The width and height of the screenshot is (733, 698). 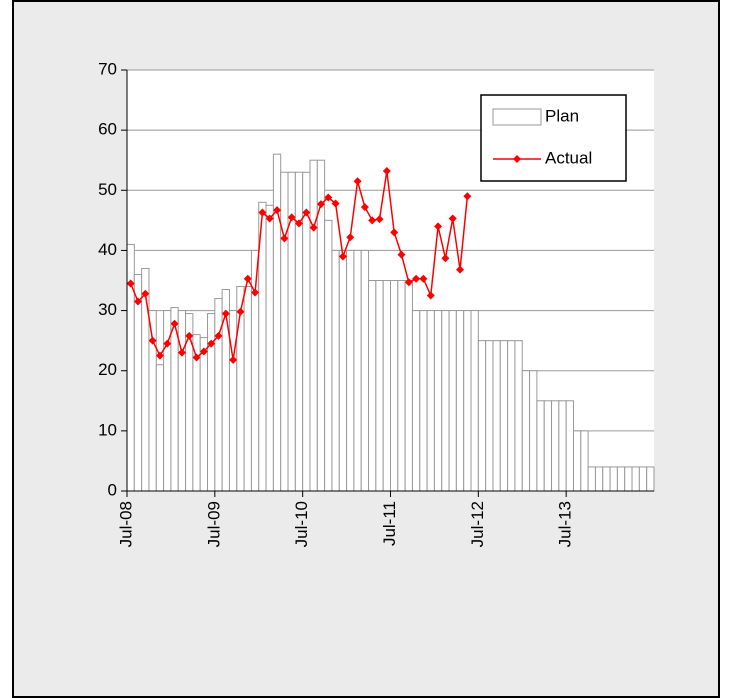 I want to click on legend-marker, so click(x=517, y=159).